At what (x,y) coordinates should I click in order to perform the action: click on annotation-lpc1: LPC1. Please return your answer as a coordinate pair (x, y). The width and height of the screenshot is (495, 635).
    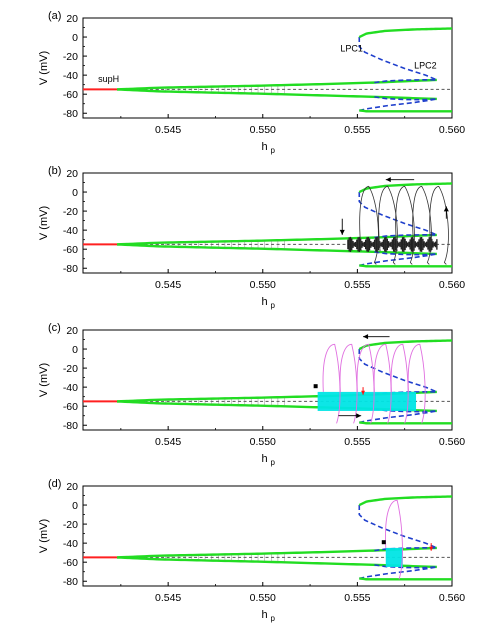
    Looking at the image, I should click on (351, 48).